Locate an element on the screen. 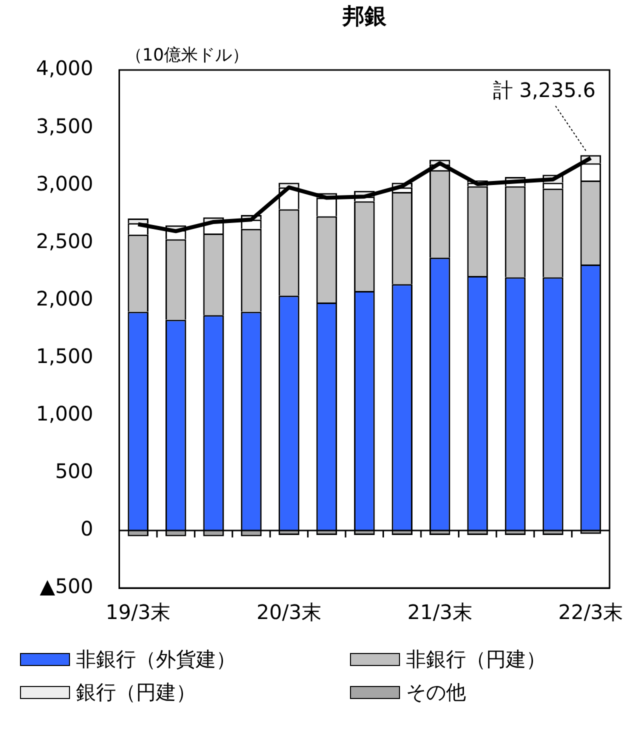 The width and height of the screenshot is (638, 749). y-tick-label: 2,000 is located at coordinates (65, 298).